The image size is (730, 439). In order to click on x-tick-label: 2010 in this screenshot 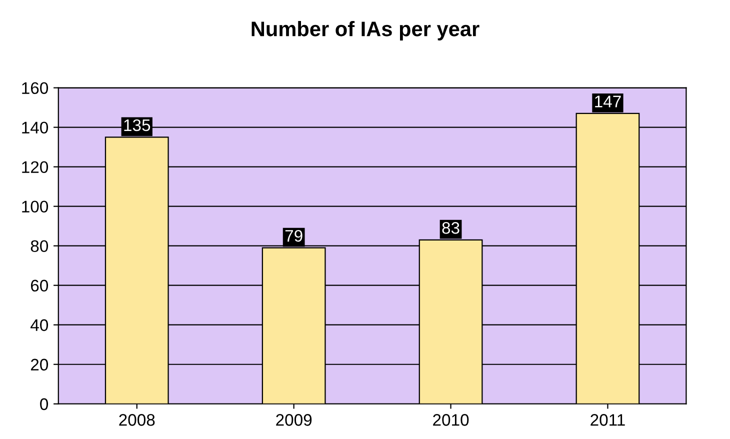, I will do `click(451, 420)`.